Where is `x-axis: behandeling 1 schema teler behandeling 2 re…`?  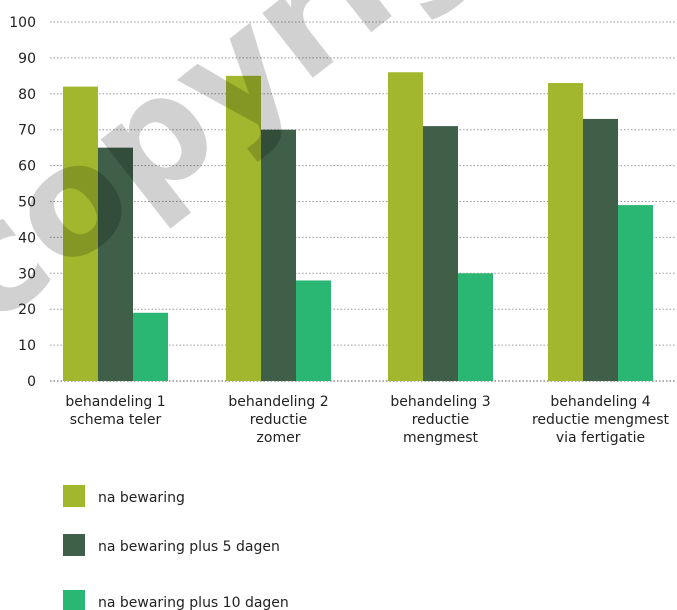 x-axis: behandeling 1 schema teler behandeling 2 re… is located at coordinates (367, 420).